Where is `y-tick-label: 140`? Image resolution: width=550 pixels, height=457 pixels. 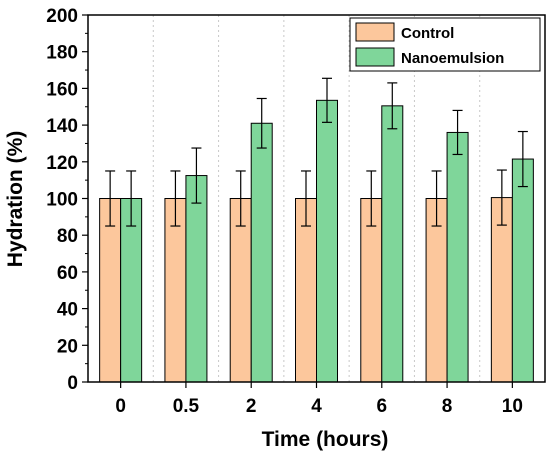 y-tick-label: 140 is located at coordinates (62, 126).